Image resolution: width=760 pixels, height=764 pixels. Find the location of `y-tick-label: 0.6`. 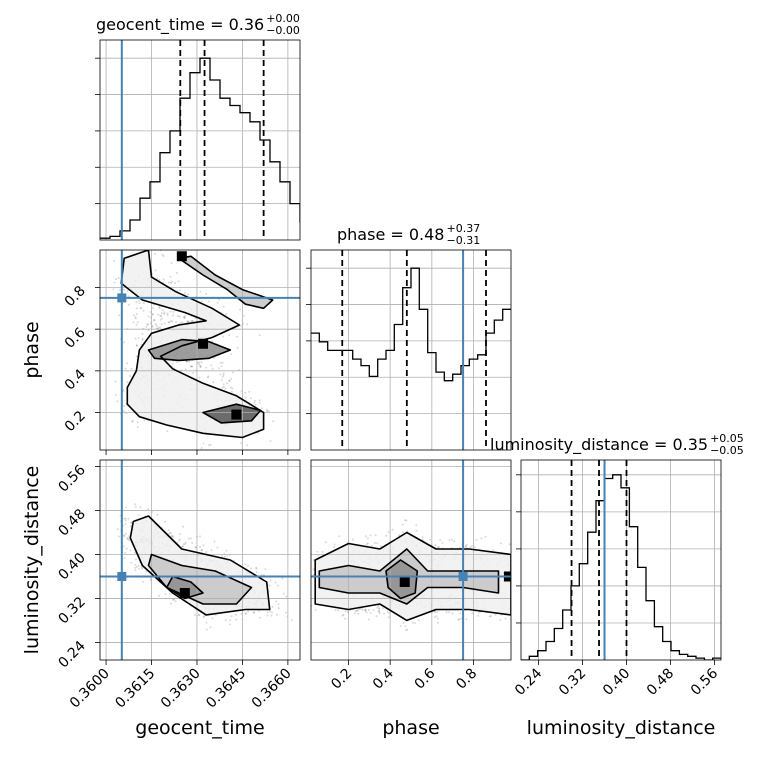

y-tick-label: 0.6 is located at coordinates (75, 338).